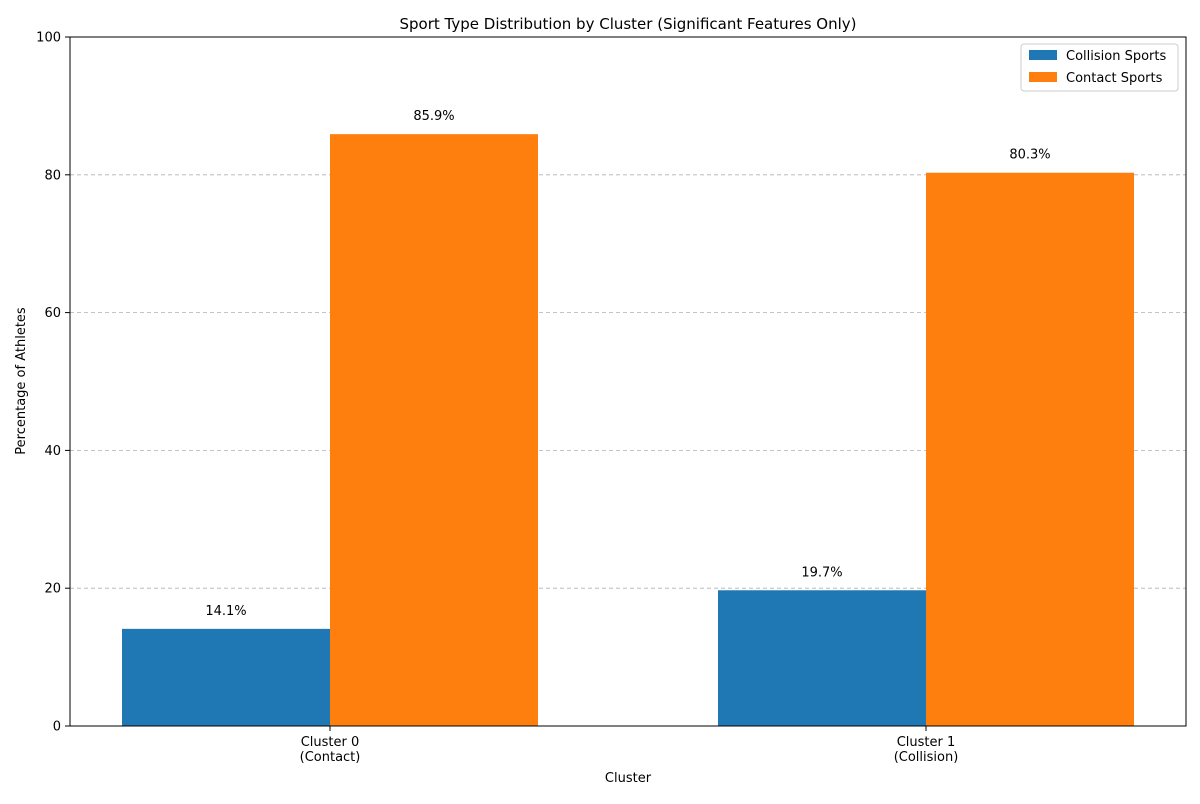  What do you see at coordinates (52, 313) in the screenshot?
I see `y-tick-label: 60` at bounding box center [52, 313].